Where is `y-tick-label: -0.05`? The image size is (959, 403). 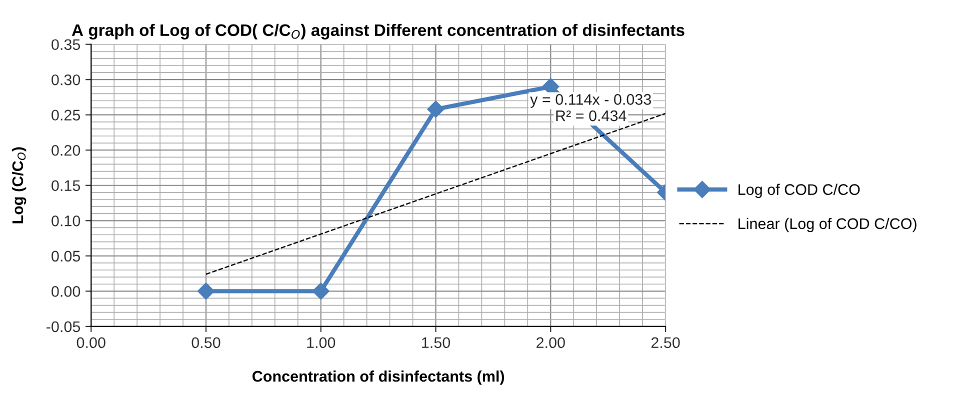 y-tick-label: -0.05 is located at coordinates (63, 326).